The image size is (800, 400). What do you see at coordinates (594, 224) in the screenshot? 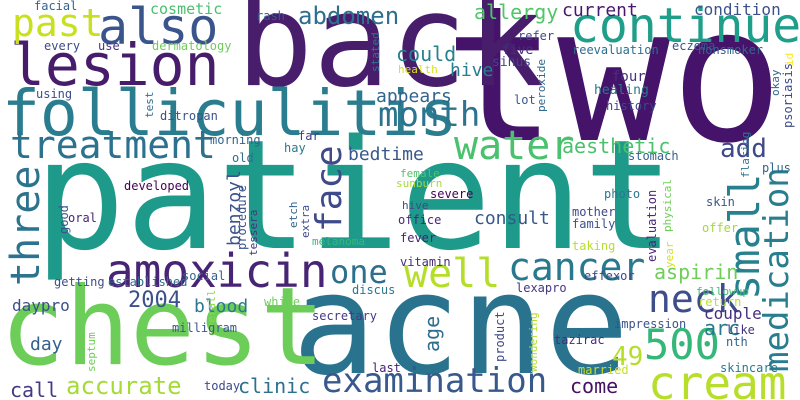
I see `word-family: family` at bounding box center [594, 224].